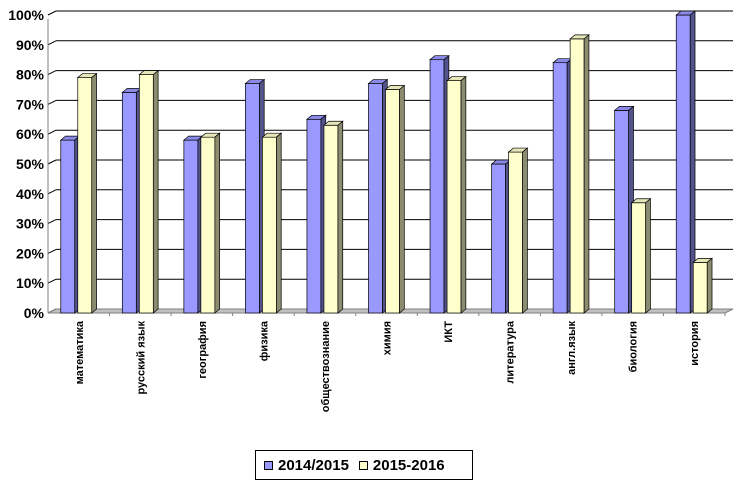 The height and width of the screenshot is (493, 755). I want to click on bar-side-2-ИКТ, so click(463, 194).